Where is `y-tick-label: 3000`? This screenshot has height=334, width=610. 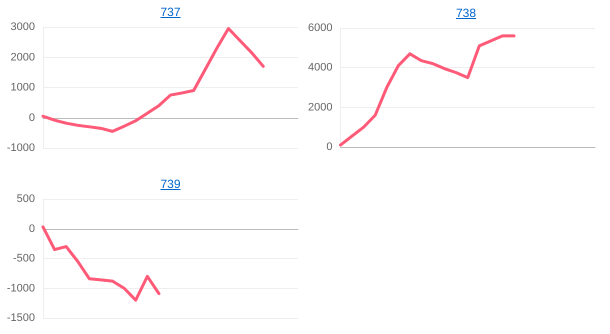
y-tick-label: 3000 is located at coordinates (22, 27).